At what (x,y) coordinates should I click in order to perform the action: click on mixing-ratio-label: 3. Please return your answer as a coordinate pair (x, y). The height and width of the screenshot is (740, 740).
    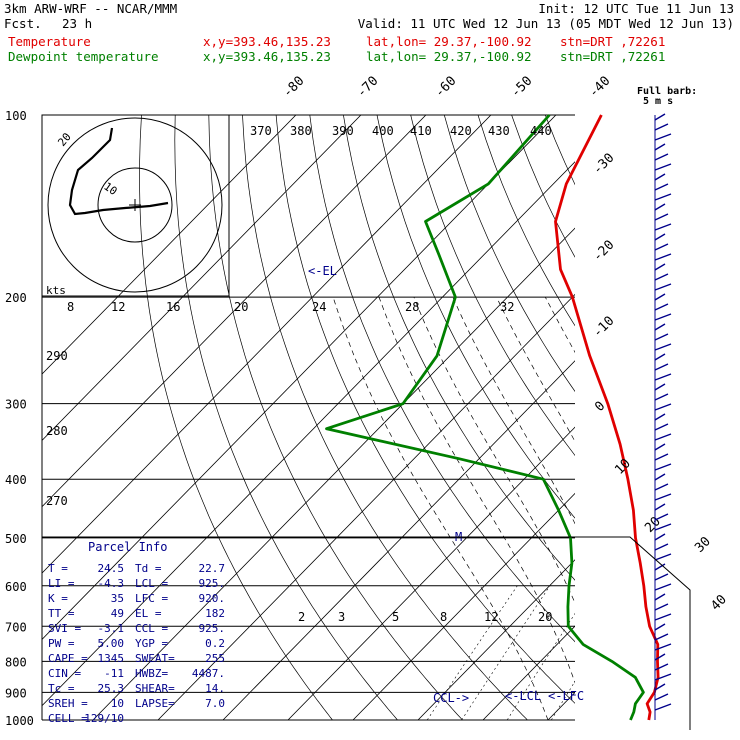
    Looking at the image, I should click on (341, 617).